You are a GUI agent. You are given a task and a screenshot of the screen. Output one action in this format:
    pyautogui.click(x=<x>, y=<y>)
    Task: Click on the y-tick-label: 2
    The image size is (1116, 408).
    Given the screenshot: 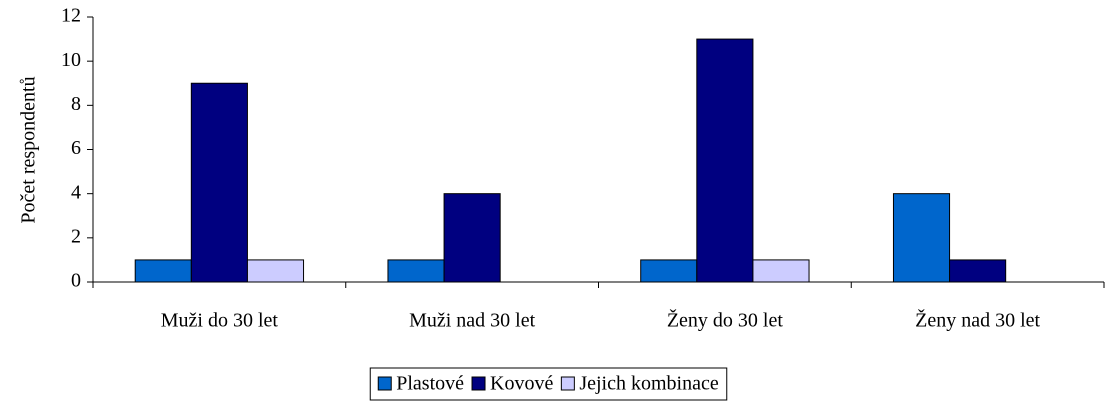 What is the action you would take?
    pyautogui.click(x=76, y=236)
    